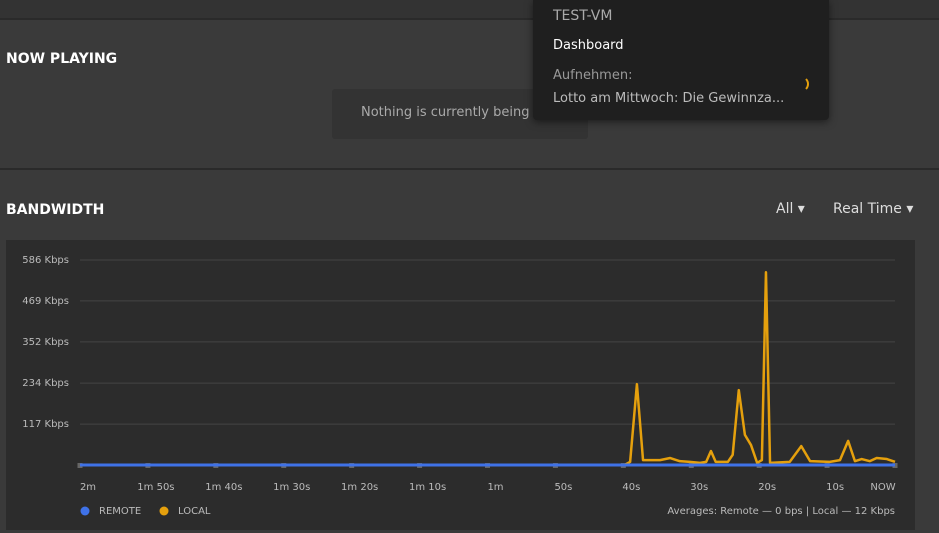 This screenshot has height=533, width=939. What do you see at coordinates (882, 487) in the screenshot?
I see `x-tick-label: NOW` at bounding box center [882, 487].